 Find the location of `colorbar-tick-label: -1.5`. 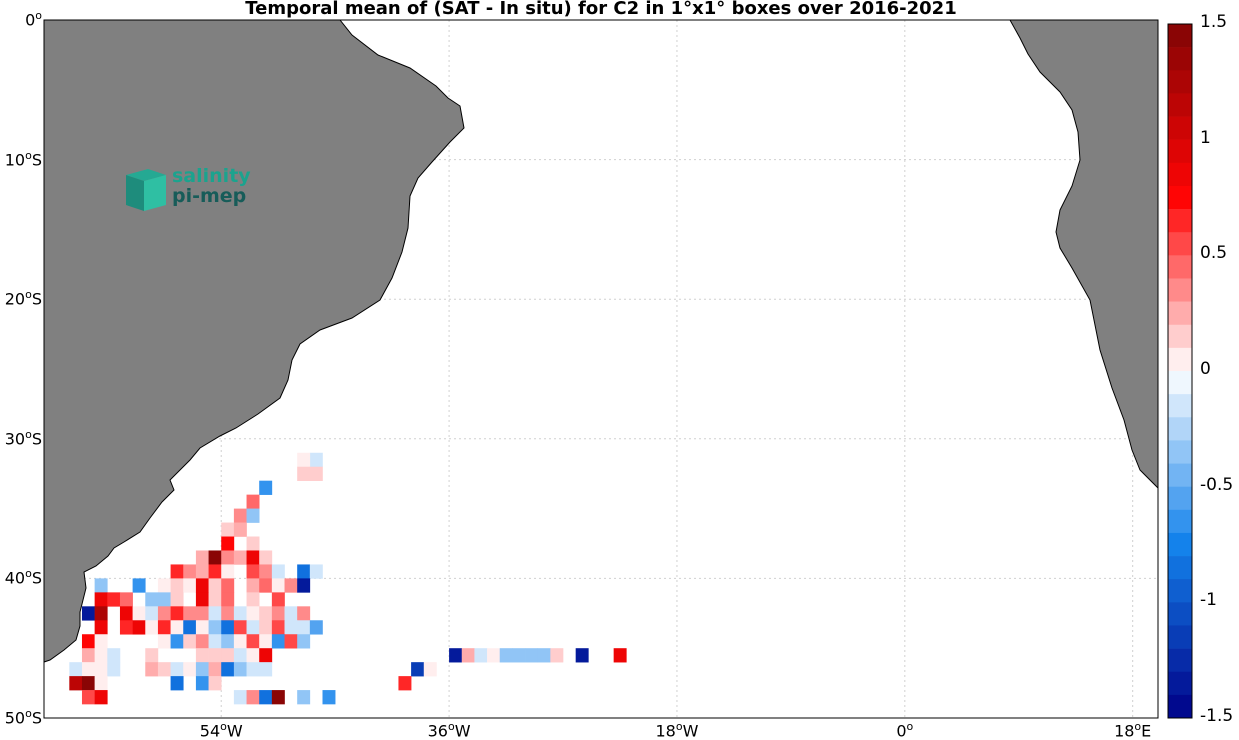

colorbar-tick-label: -1.5 is located at coordinates (1217, 716).